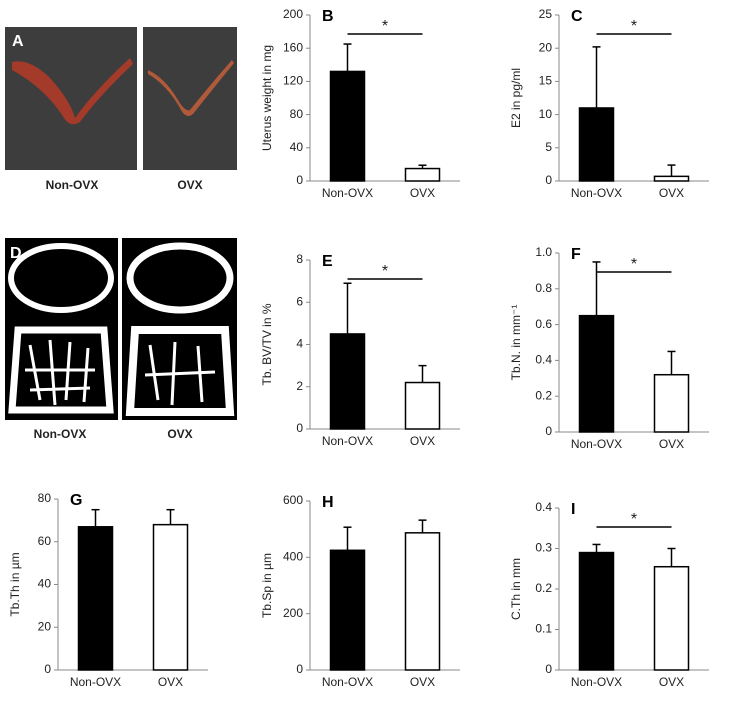 This screenshot has height=703, width=735. I want to click on y-tick-label: 10, so click(546, 114).